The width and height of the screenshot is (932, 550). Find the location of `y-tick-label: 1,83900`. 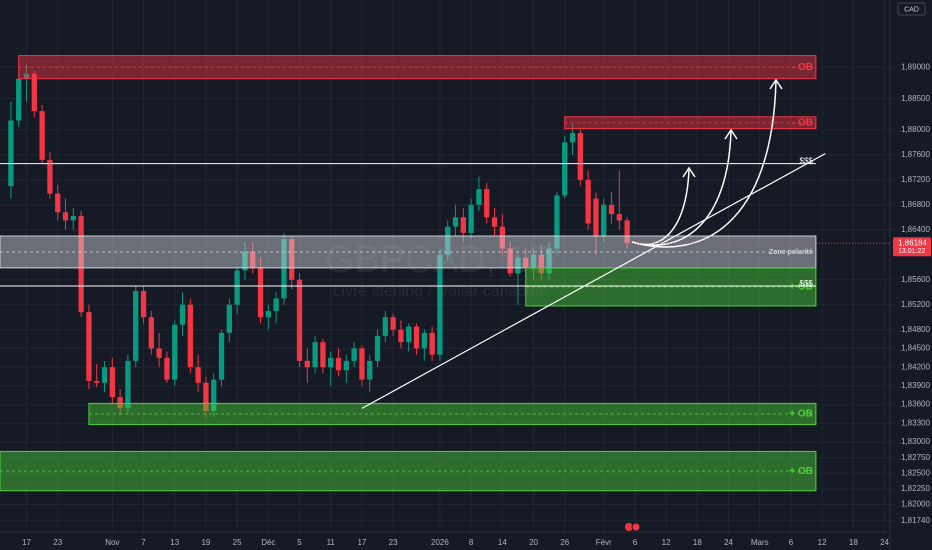

y-tick-label: 1,83900 is located at coordinates (915, 385).